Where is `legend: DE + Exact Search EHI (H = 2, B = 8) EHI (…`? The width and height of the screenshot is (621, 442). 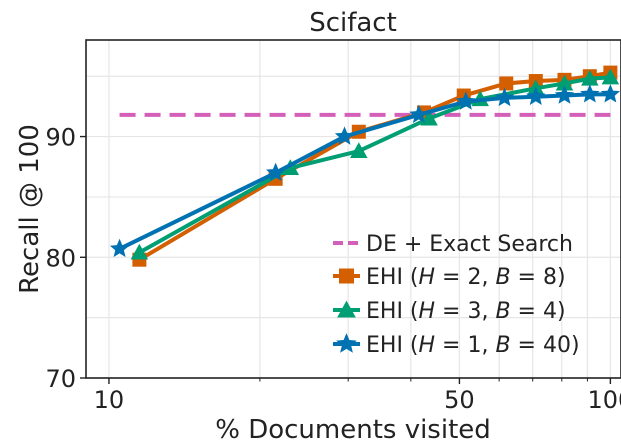
legend: DE + Exact Search EHI (H = 2, B = 8) EHI (… is located at coordinates (456, 295).